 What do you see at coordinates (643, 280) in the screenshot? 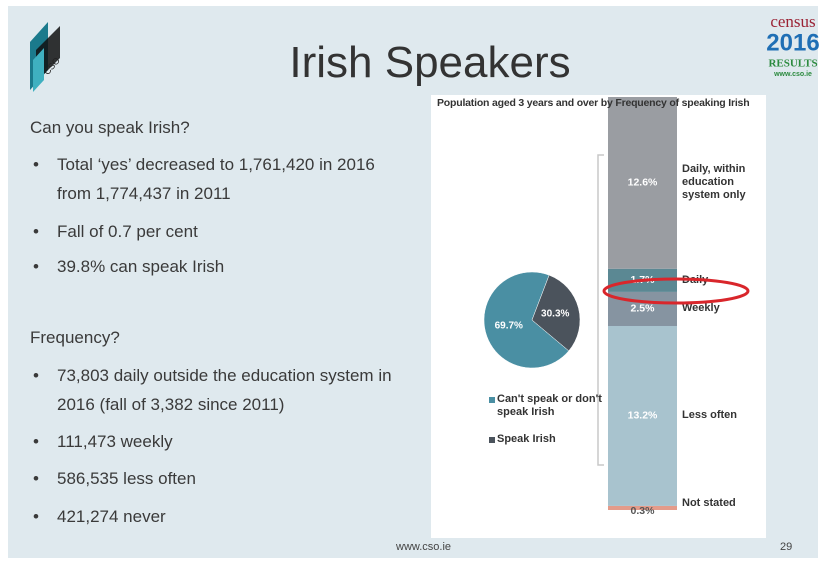
I see `value-label: 1.7%` at bounding box center [643, 280].